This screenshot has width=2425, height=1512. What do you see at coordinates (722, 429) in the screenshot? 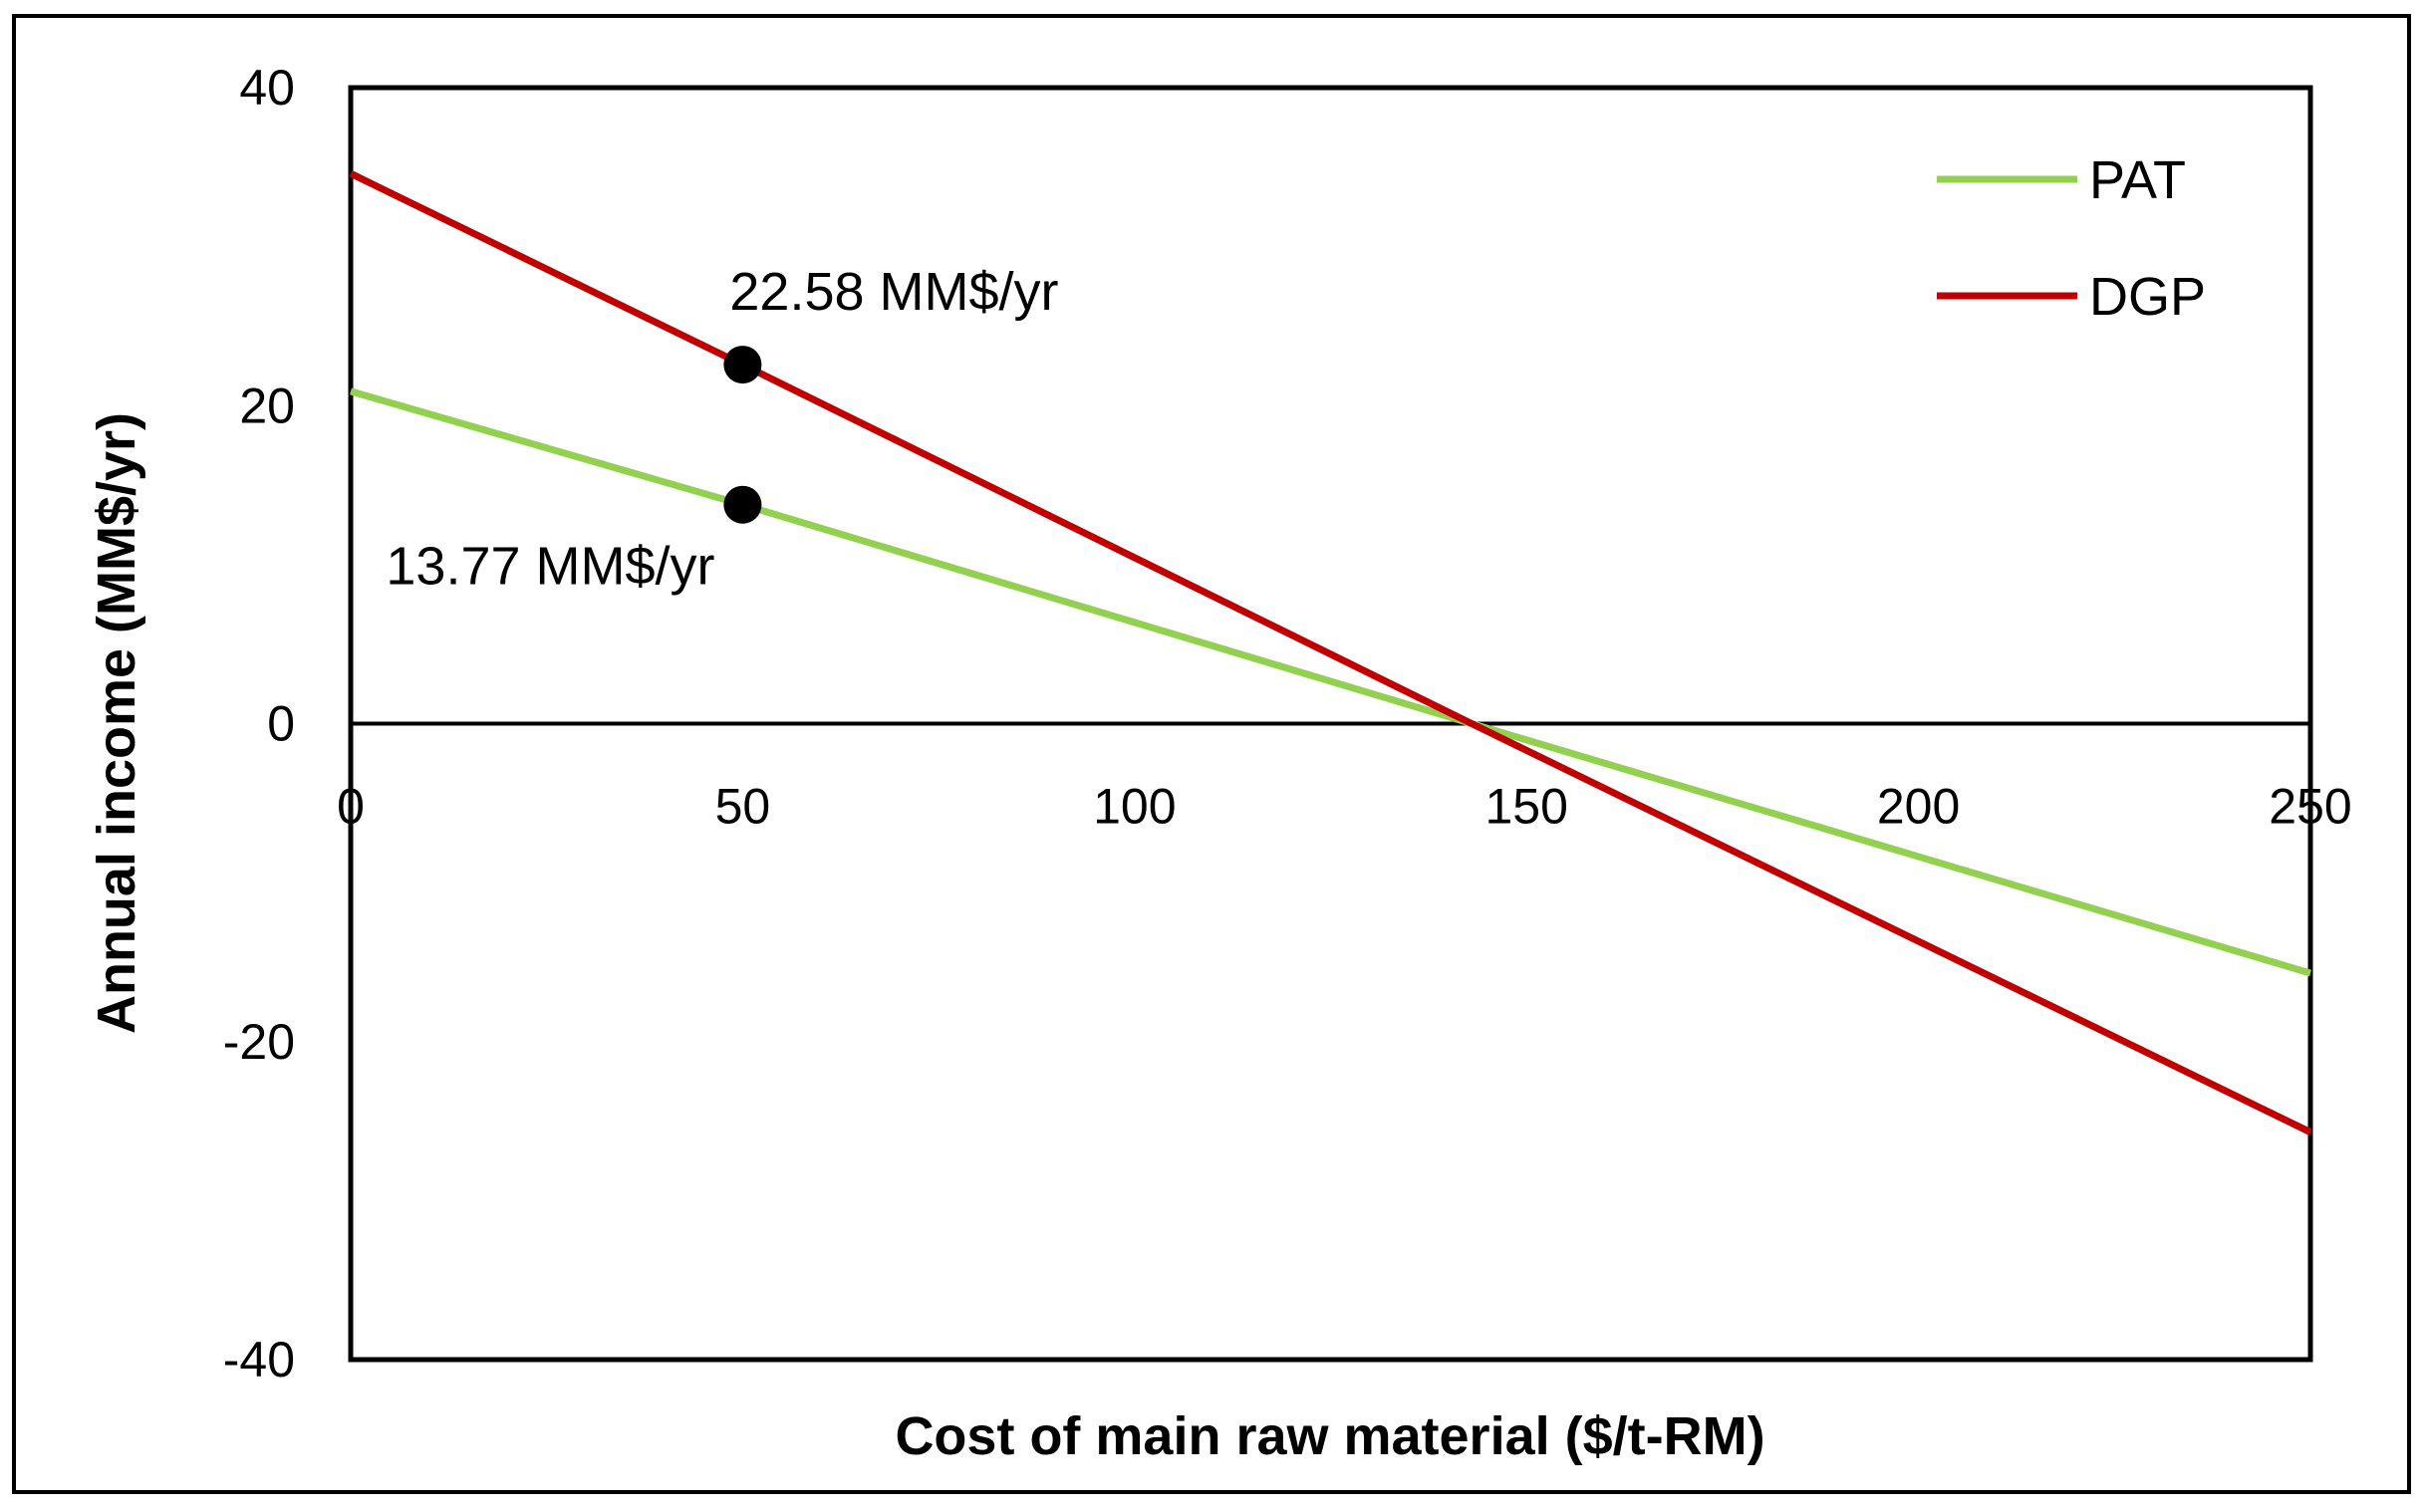
I see `annotation-layer: 22.58 MM$/yr 13.77 MM$/yr` at bounding box center [722, 429].